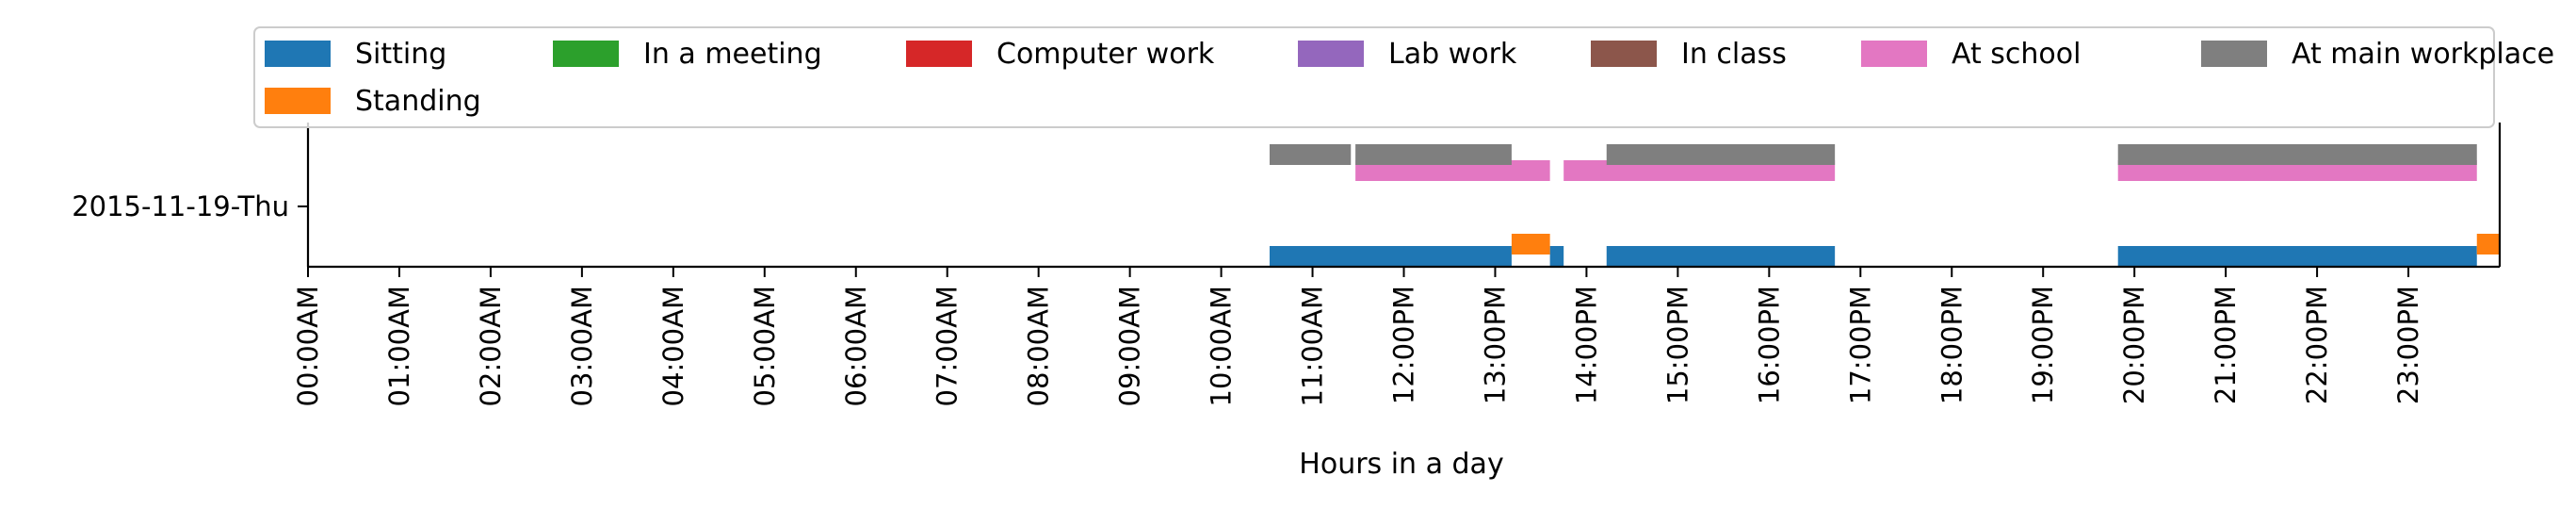  Describe the element at coordinates (2234, 54) in the screenshot. I see `legend-swatch-at-main-workplace` at that location.